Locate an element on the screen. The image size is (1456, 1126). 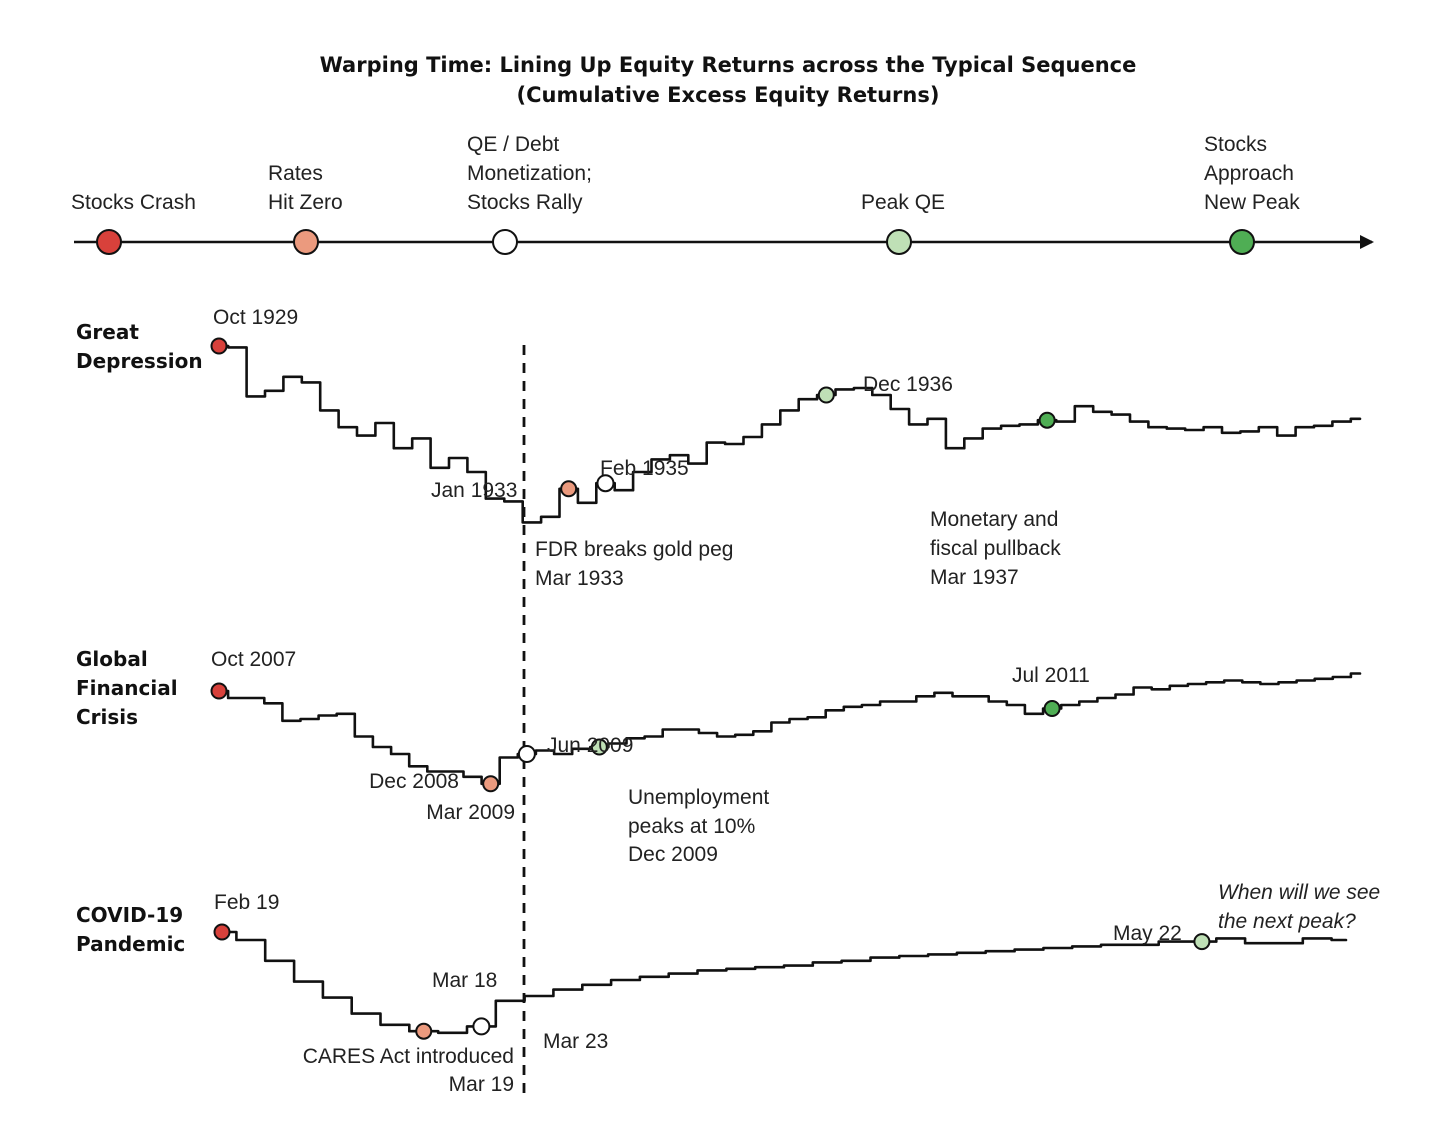
timeline-stage-label-line: Rates is located at coordinates (295, 173).